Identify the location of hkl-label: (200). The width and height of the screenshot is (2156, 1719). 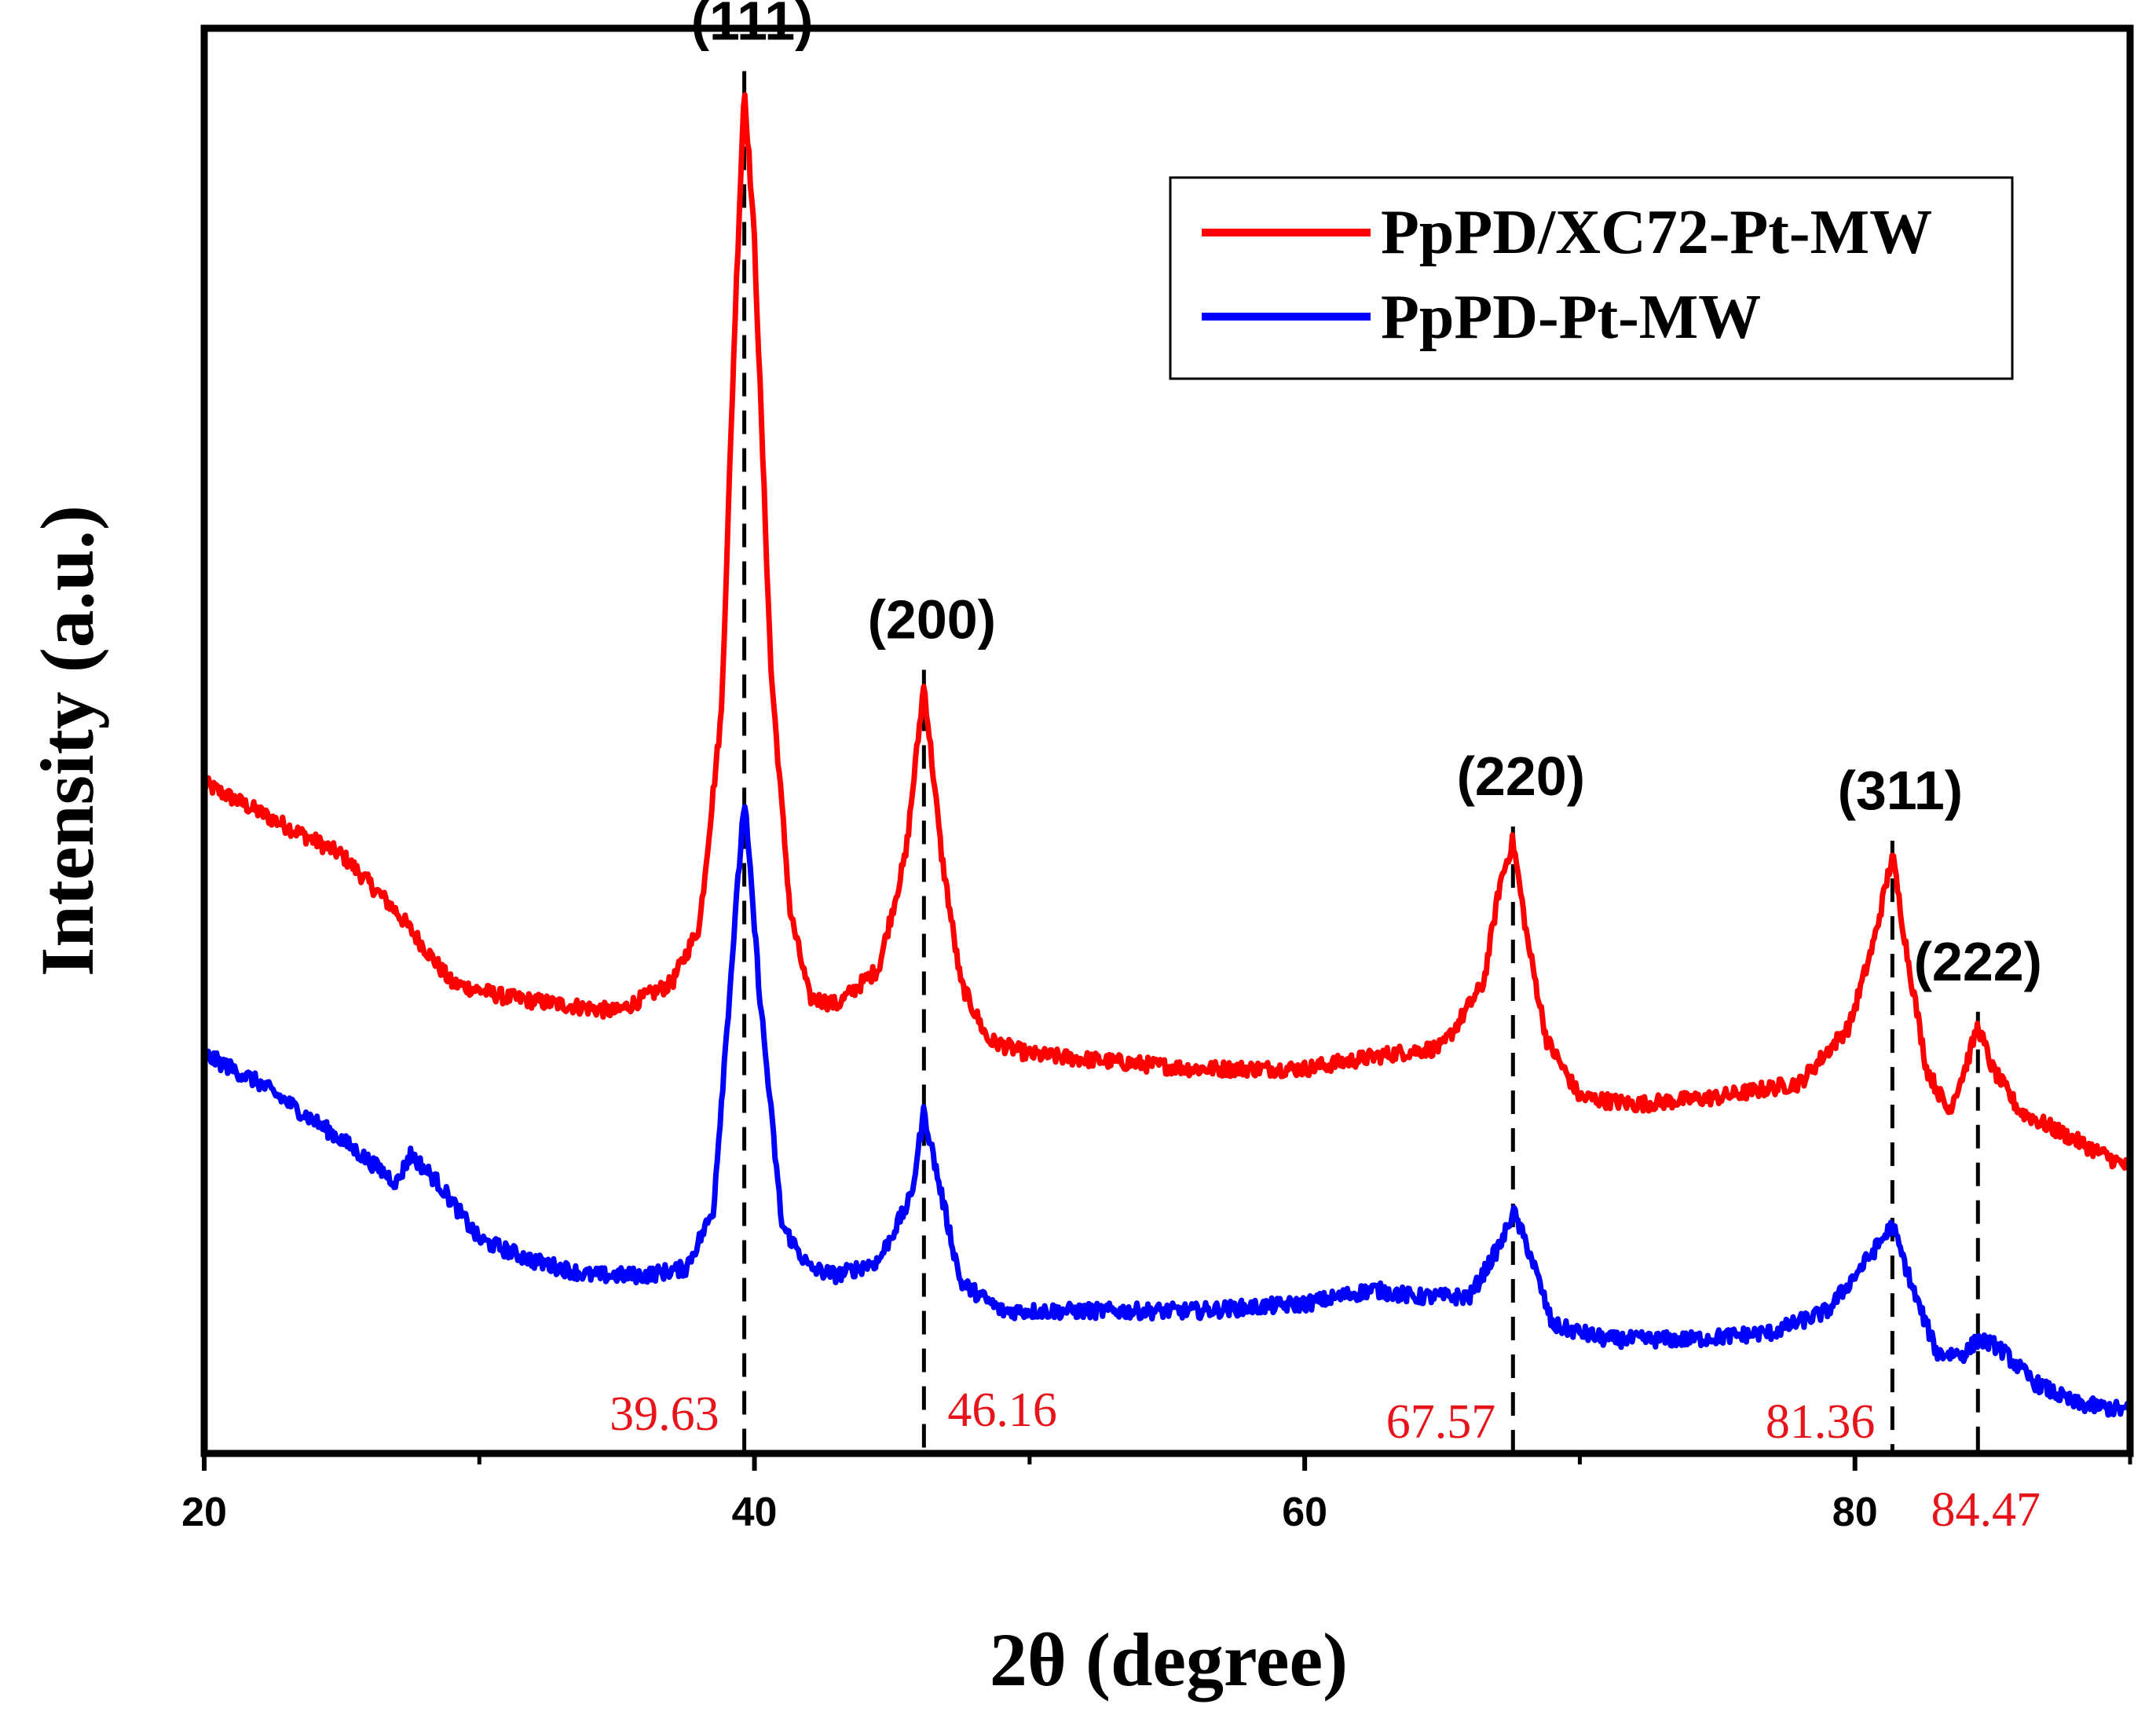
(932, 619).